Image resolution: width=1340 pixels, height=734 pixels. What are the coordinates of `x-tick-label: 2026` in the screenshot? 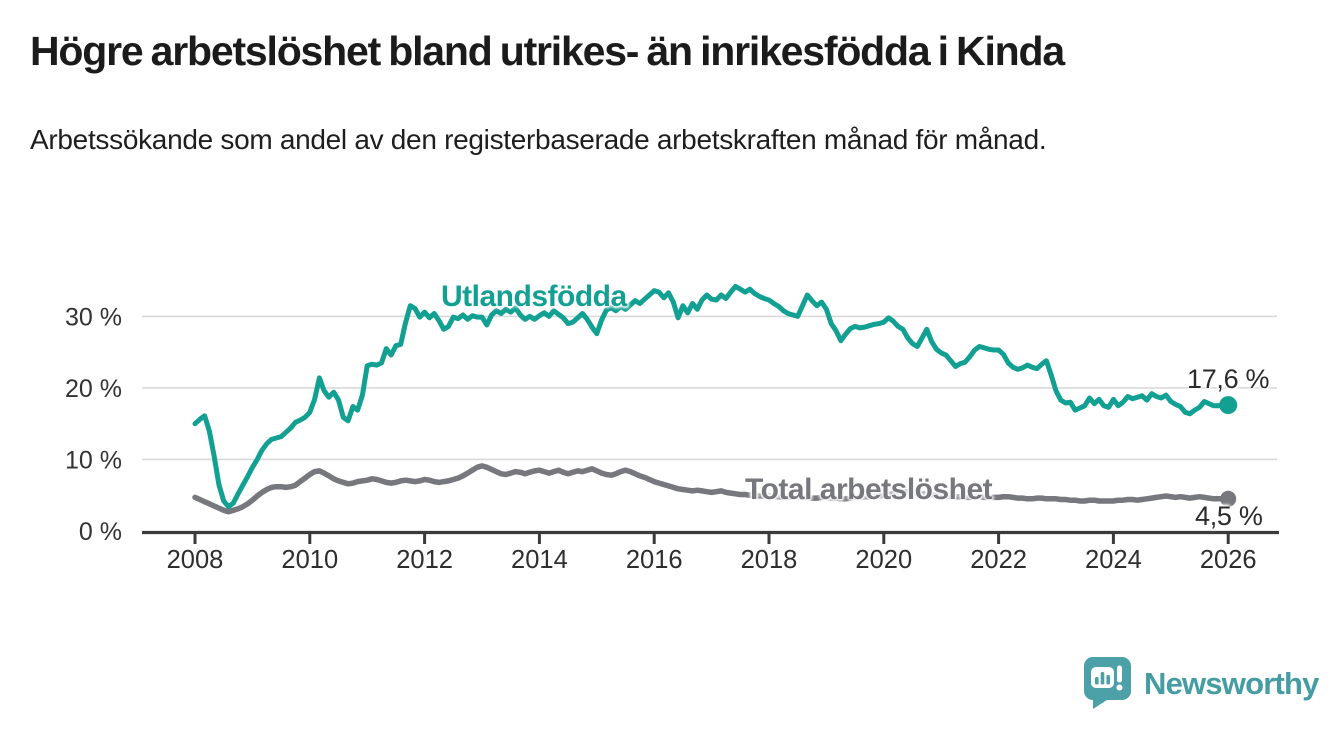 It's located at (1228, 560).